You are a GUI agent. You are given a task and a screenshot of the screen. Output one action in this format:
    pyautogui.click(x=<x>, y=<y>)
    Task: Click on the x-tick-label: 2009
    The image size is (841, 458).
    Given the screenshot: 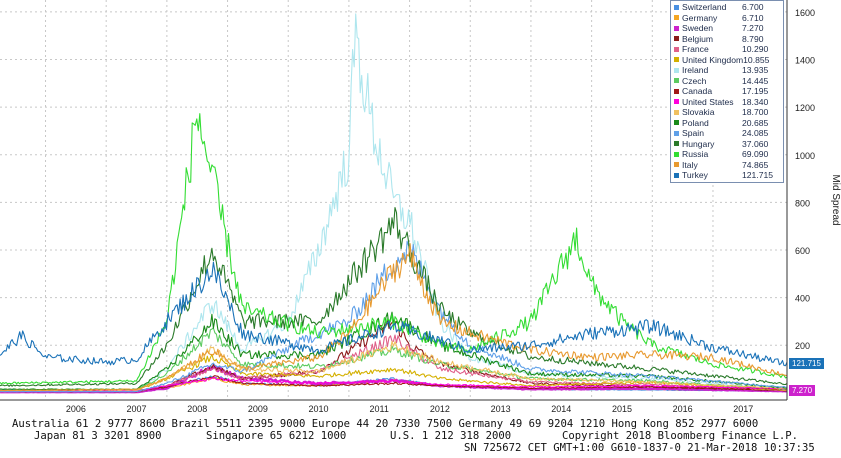 What is the action you would take?
    pyautogui.click(x=258, y=409)
    